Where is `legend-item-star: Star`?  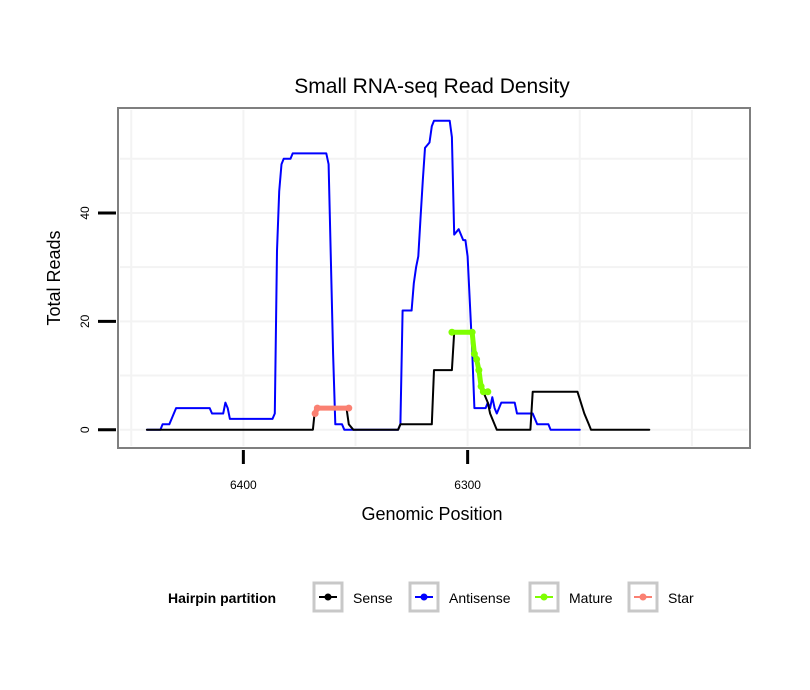 legend-item-star: Star is located at coordinates (660, 597).